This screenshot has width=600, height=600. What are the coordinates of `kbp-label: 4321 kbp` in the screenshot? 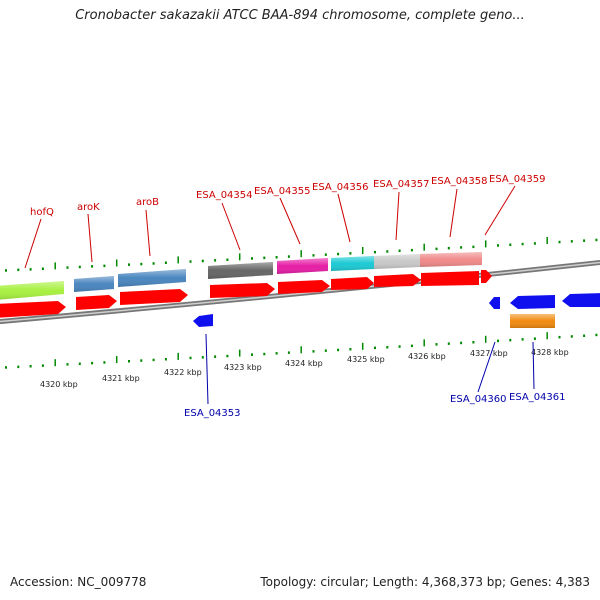 It's located at (121, 378).